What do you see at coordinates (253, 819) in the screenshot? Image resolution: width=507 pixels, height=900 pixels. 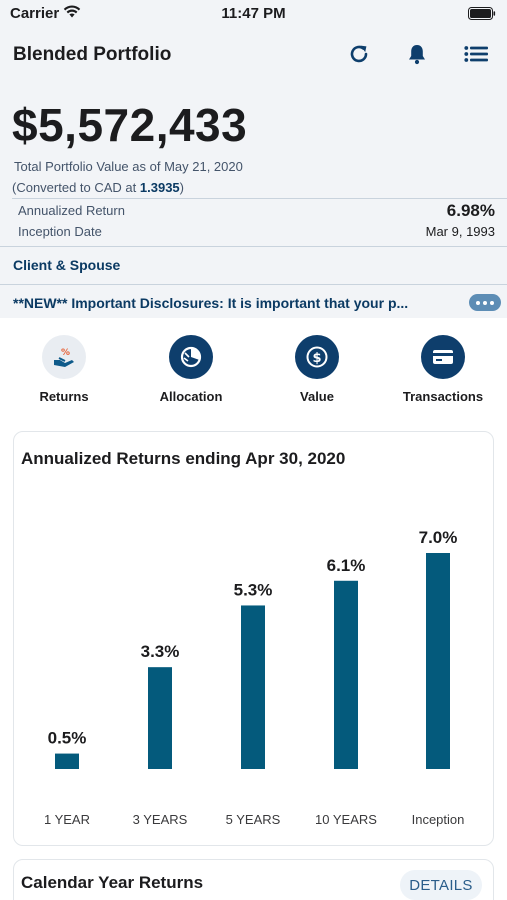 I see `x-tick-label: 5 YEARS` at bounding box center [253, 819].